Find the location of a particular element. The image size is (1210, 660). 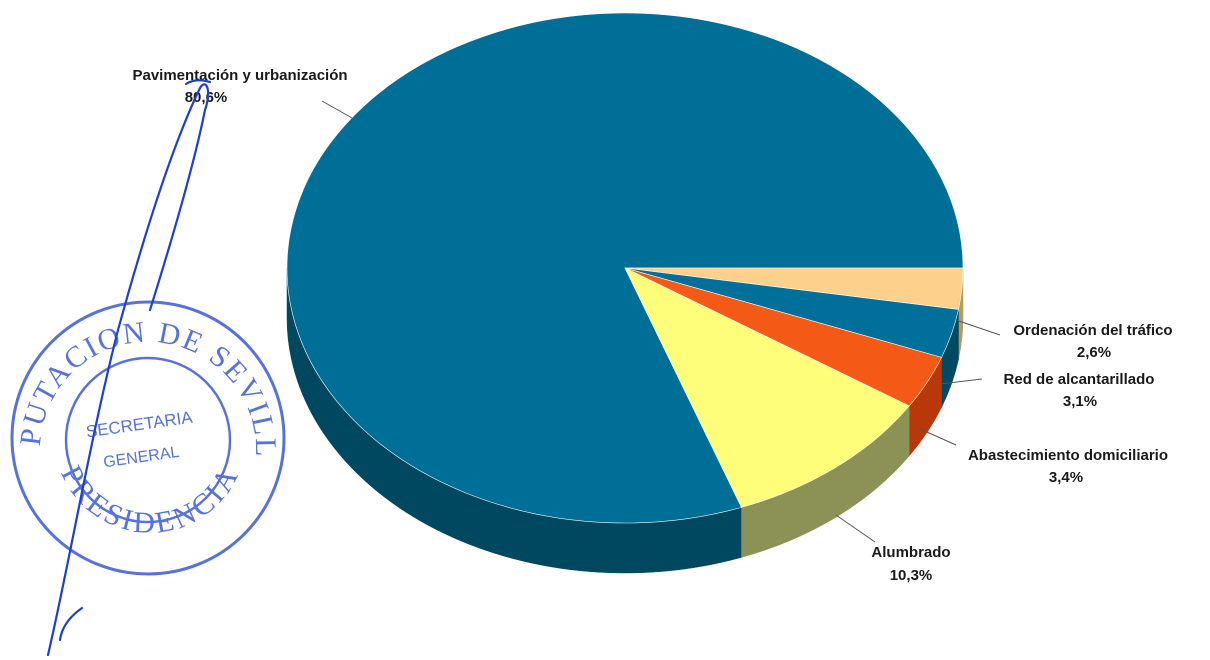

handwritten-signature is located at coordinates (129, 368).